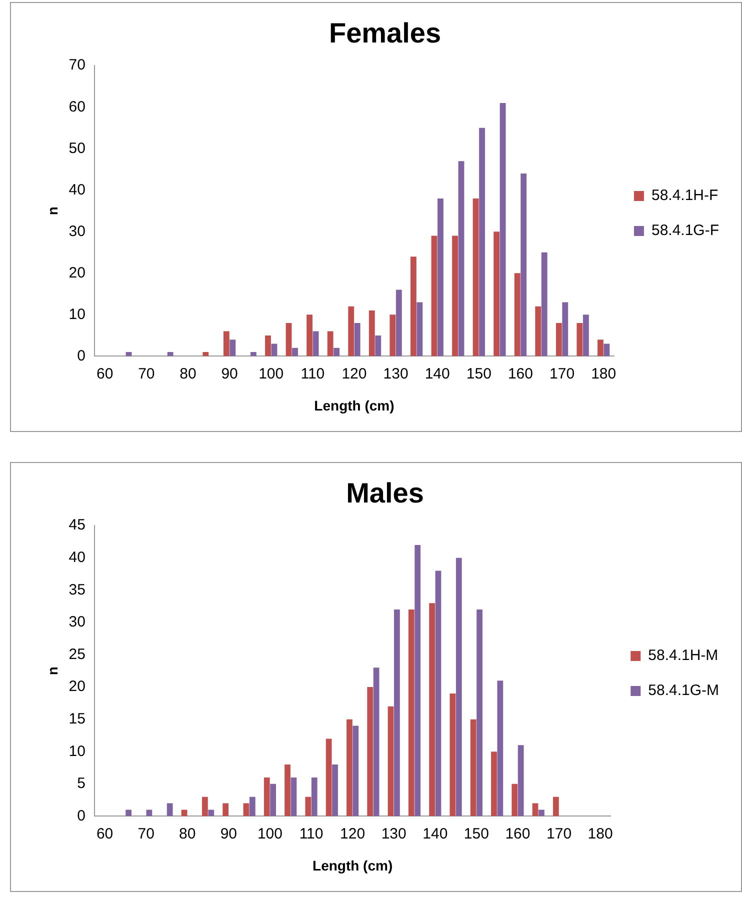 The height and width of the screenshot is (903, 742). I want to click on x-axis-title: Length (cm), so click(352, 865).